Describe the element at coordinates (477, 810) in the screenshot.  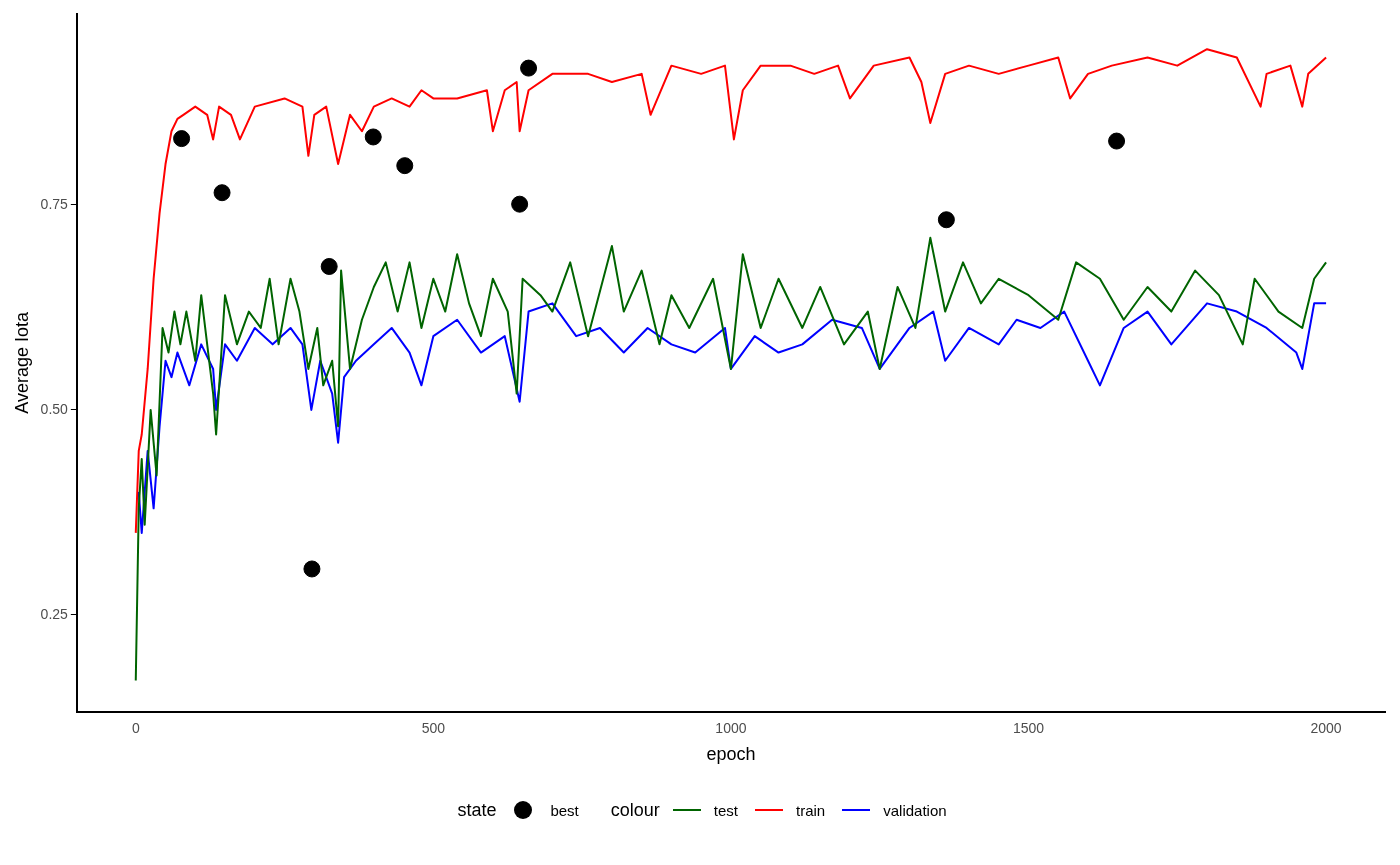
I see `text: state` at that location.